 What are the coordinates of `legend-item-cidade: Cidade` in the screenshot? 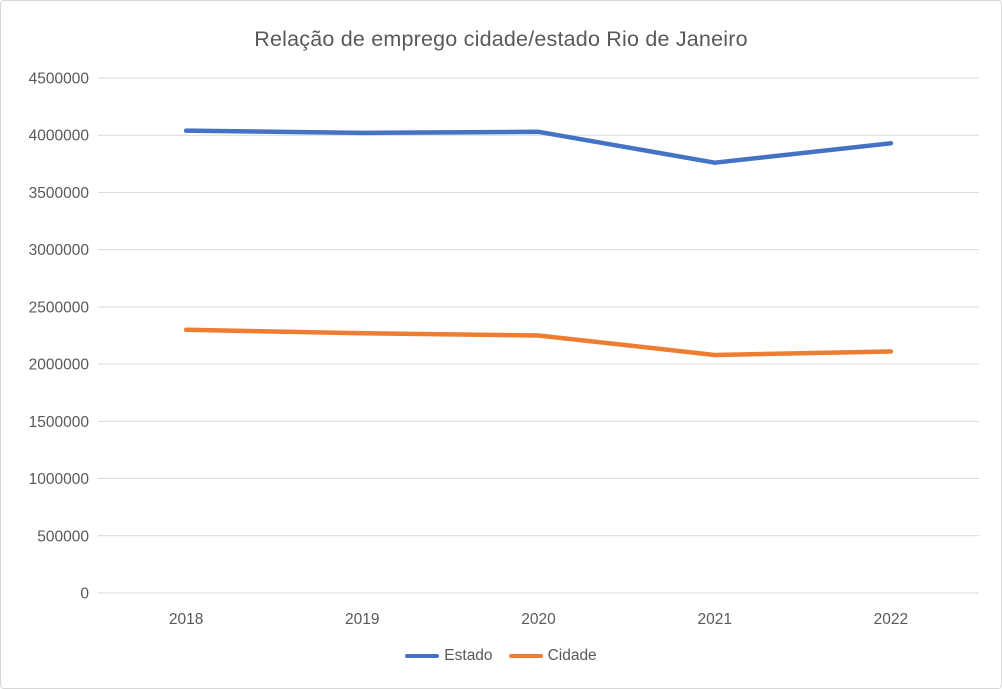 It's located at (552, 656).